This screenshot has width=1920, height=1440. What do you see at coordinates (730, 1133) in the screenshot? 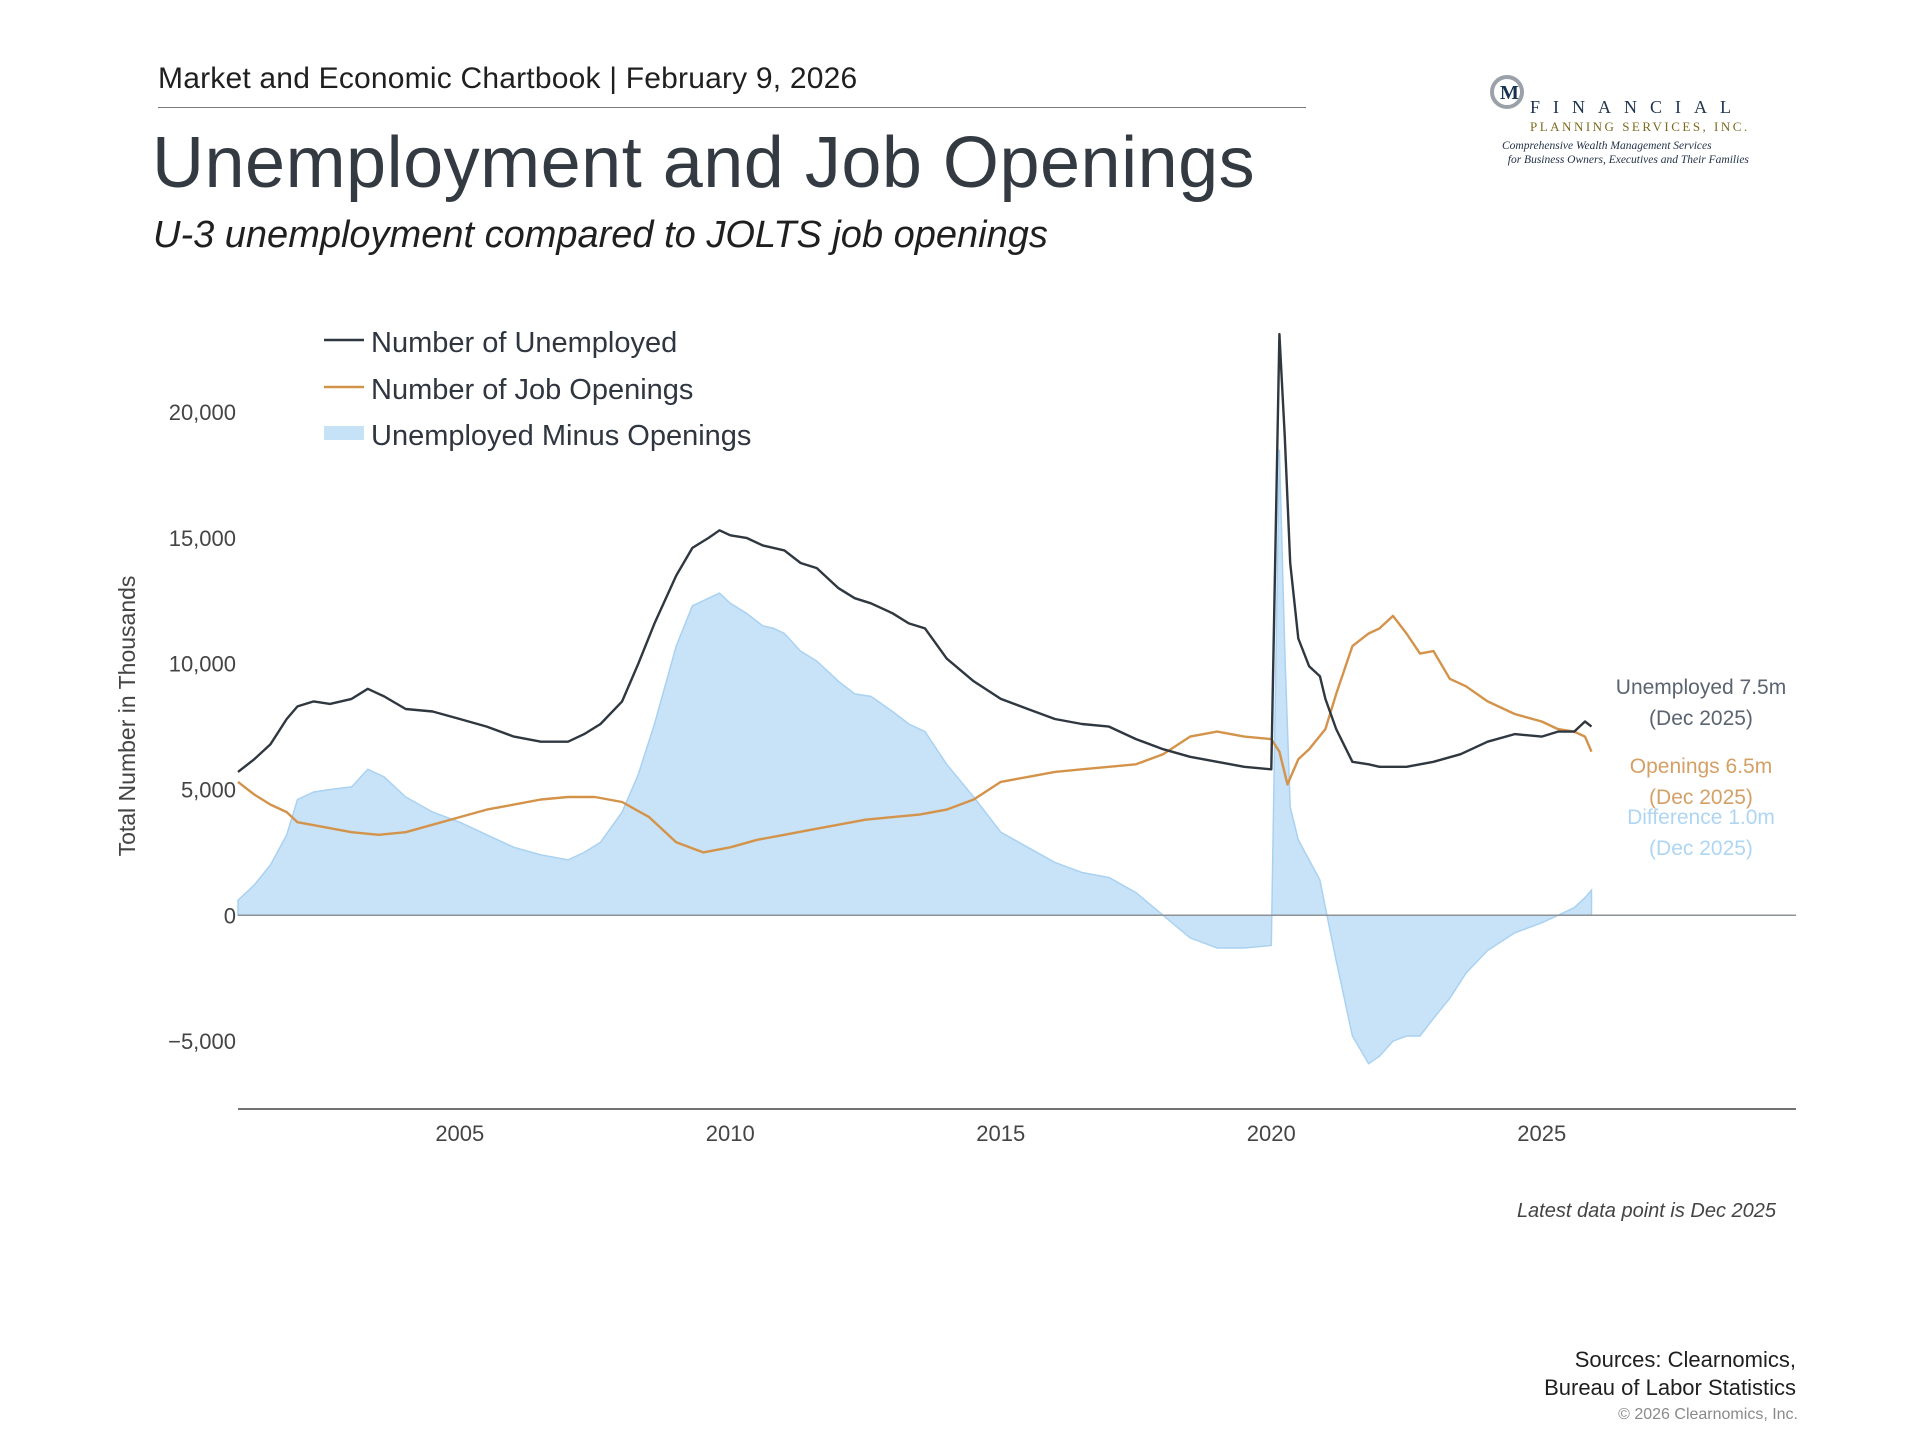
I see `x-tick-label: 2010` at bounding box center [730, 1133].